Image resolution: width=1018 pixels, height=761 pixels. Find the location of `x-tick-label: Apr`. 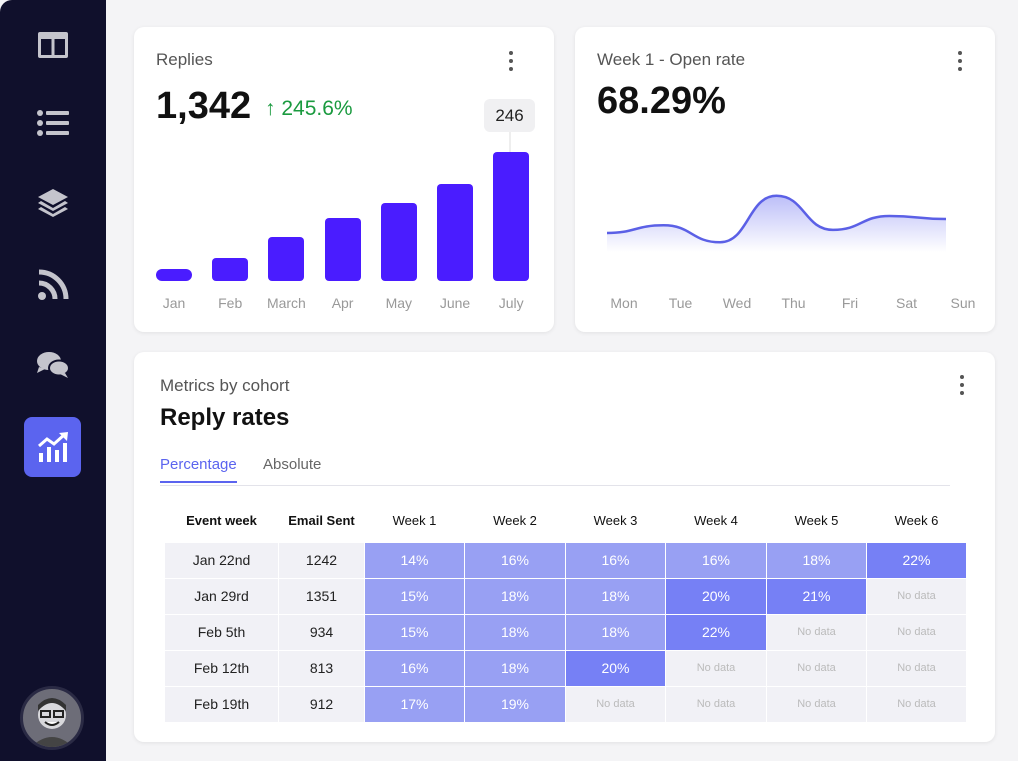

x-tick-label: Apr is located at coordinates (342, 303).